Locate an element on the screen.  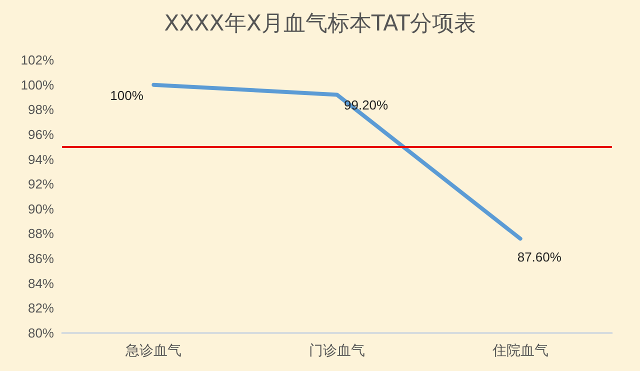
y-tick-label: 92% is located at coordinates (41, 184).